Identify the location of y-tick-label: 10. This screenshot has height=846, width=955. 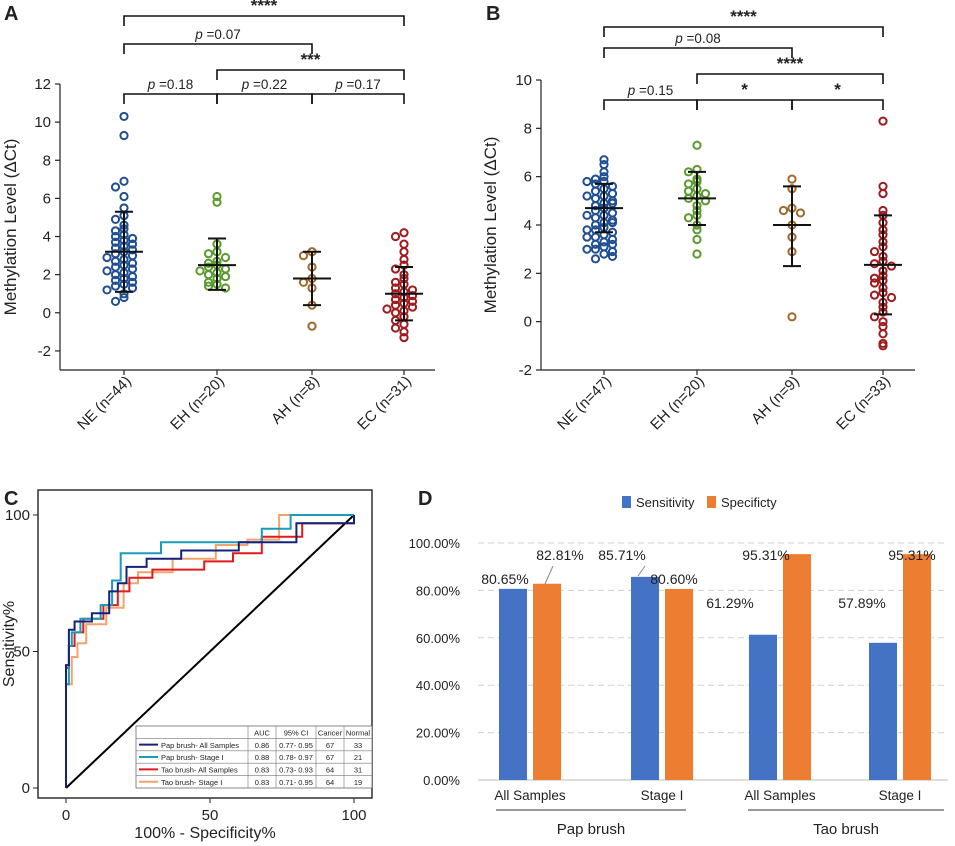
(523, 80).